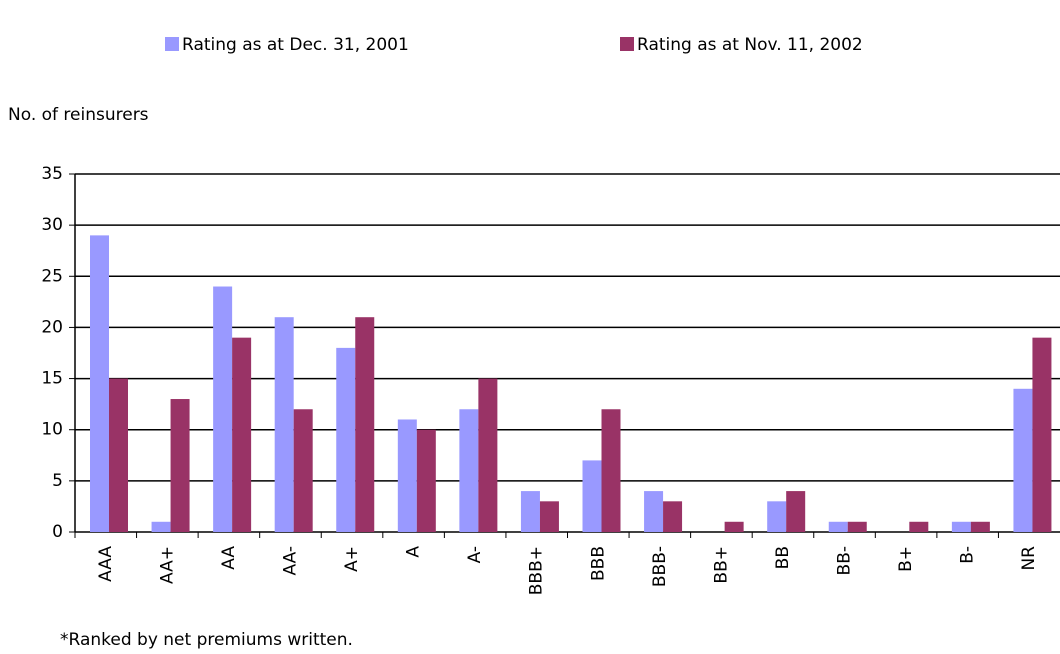 Image resolution: width=1060 pixels, height=654 pixels. I want to click on x-tick-label: AA+, so click(167, 565).